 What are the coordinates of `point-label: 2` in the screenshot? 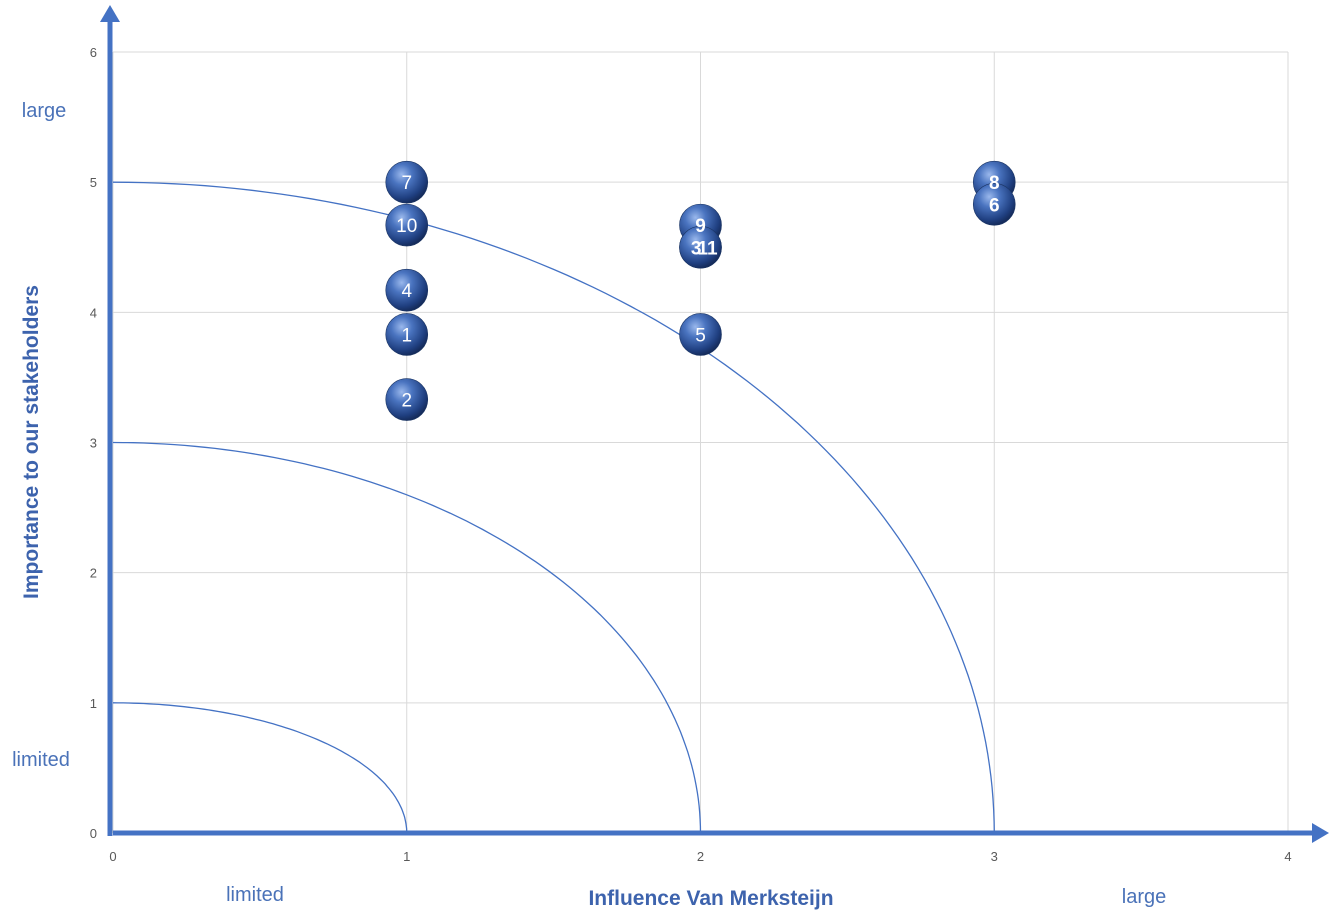 It's located at (406, 401).